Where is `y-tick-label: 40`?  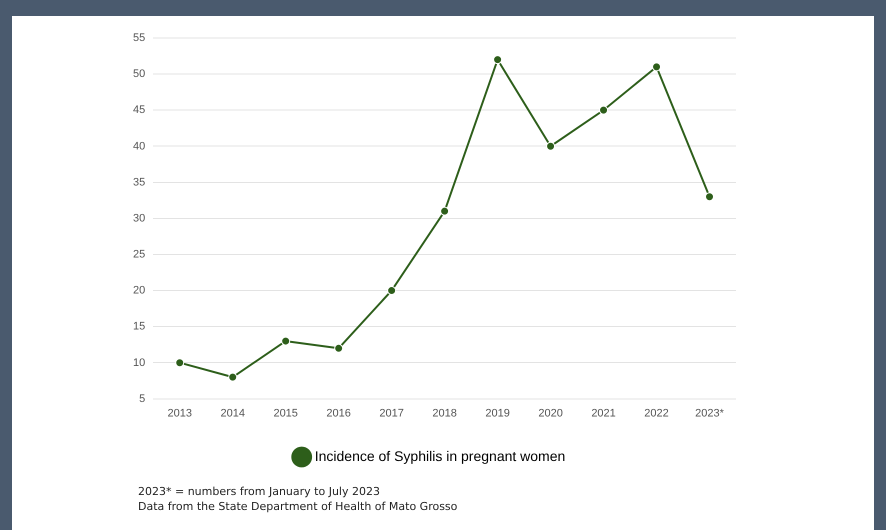 y-tick-label: 40 is located at coordinates (139, 146).